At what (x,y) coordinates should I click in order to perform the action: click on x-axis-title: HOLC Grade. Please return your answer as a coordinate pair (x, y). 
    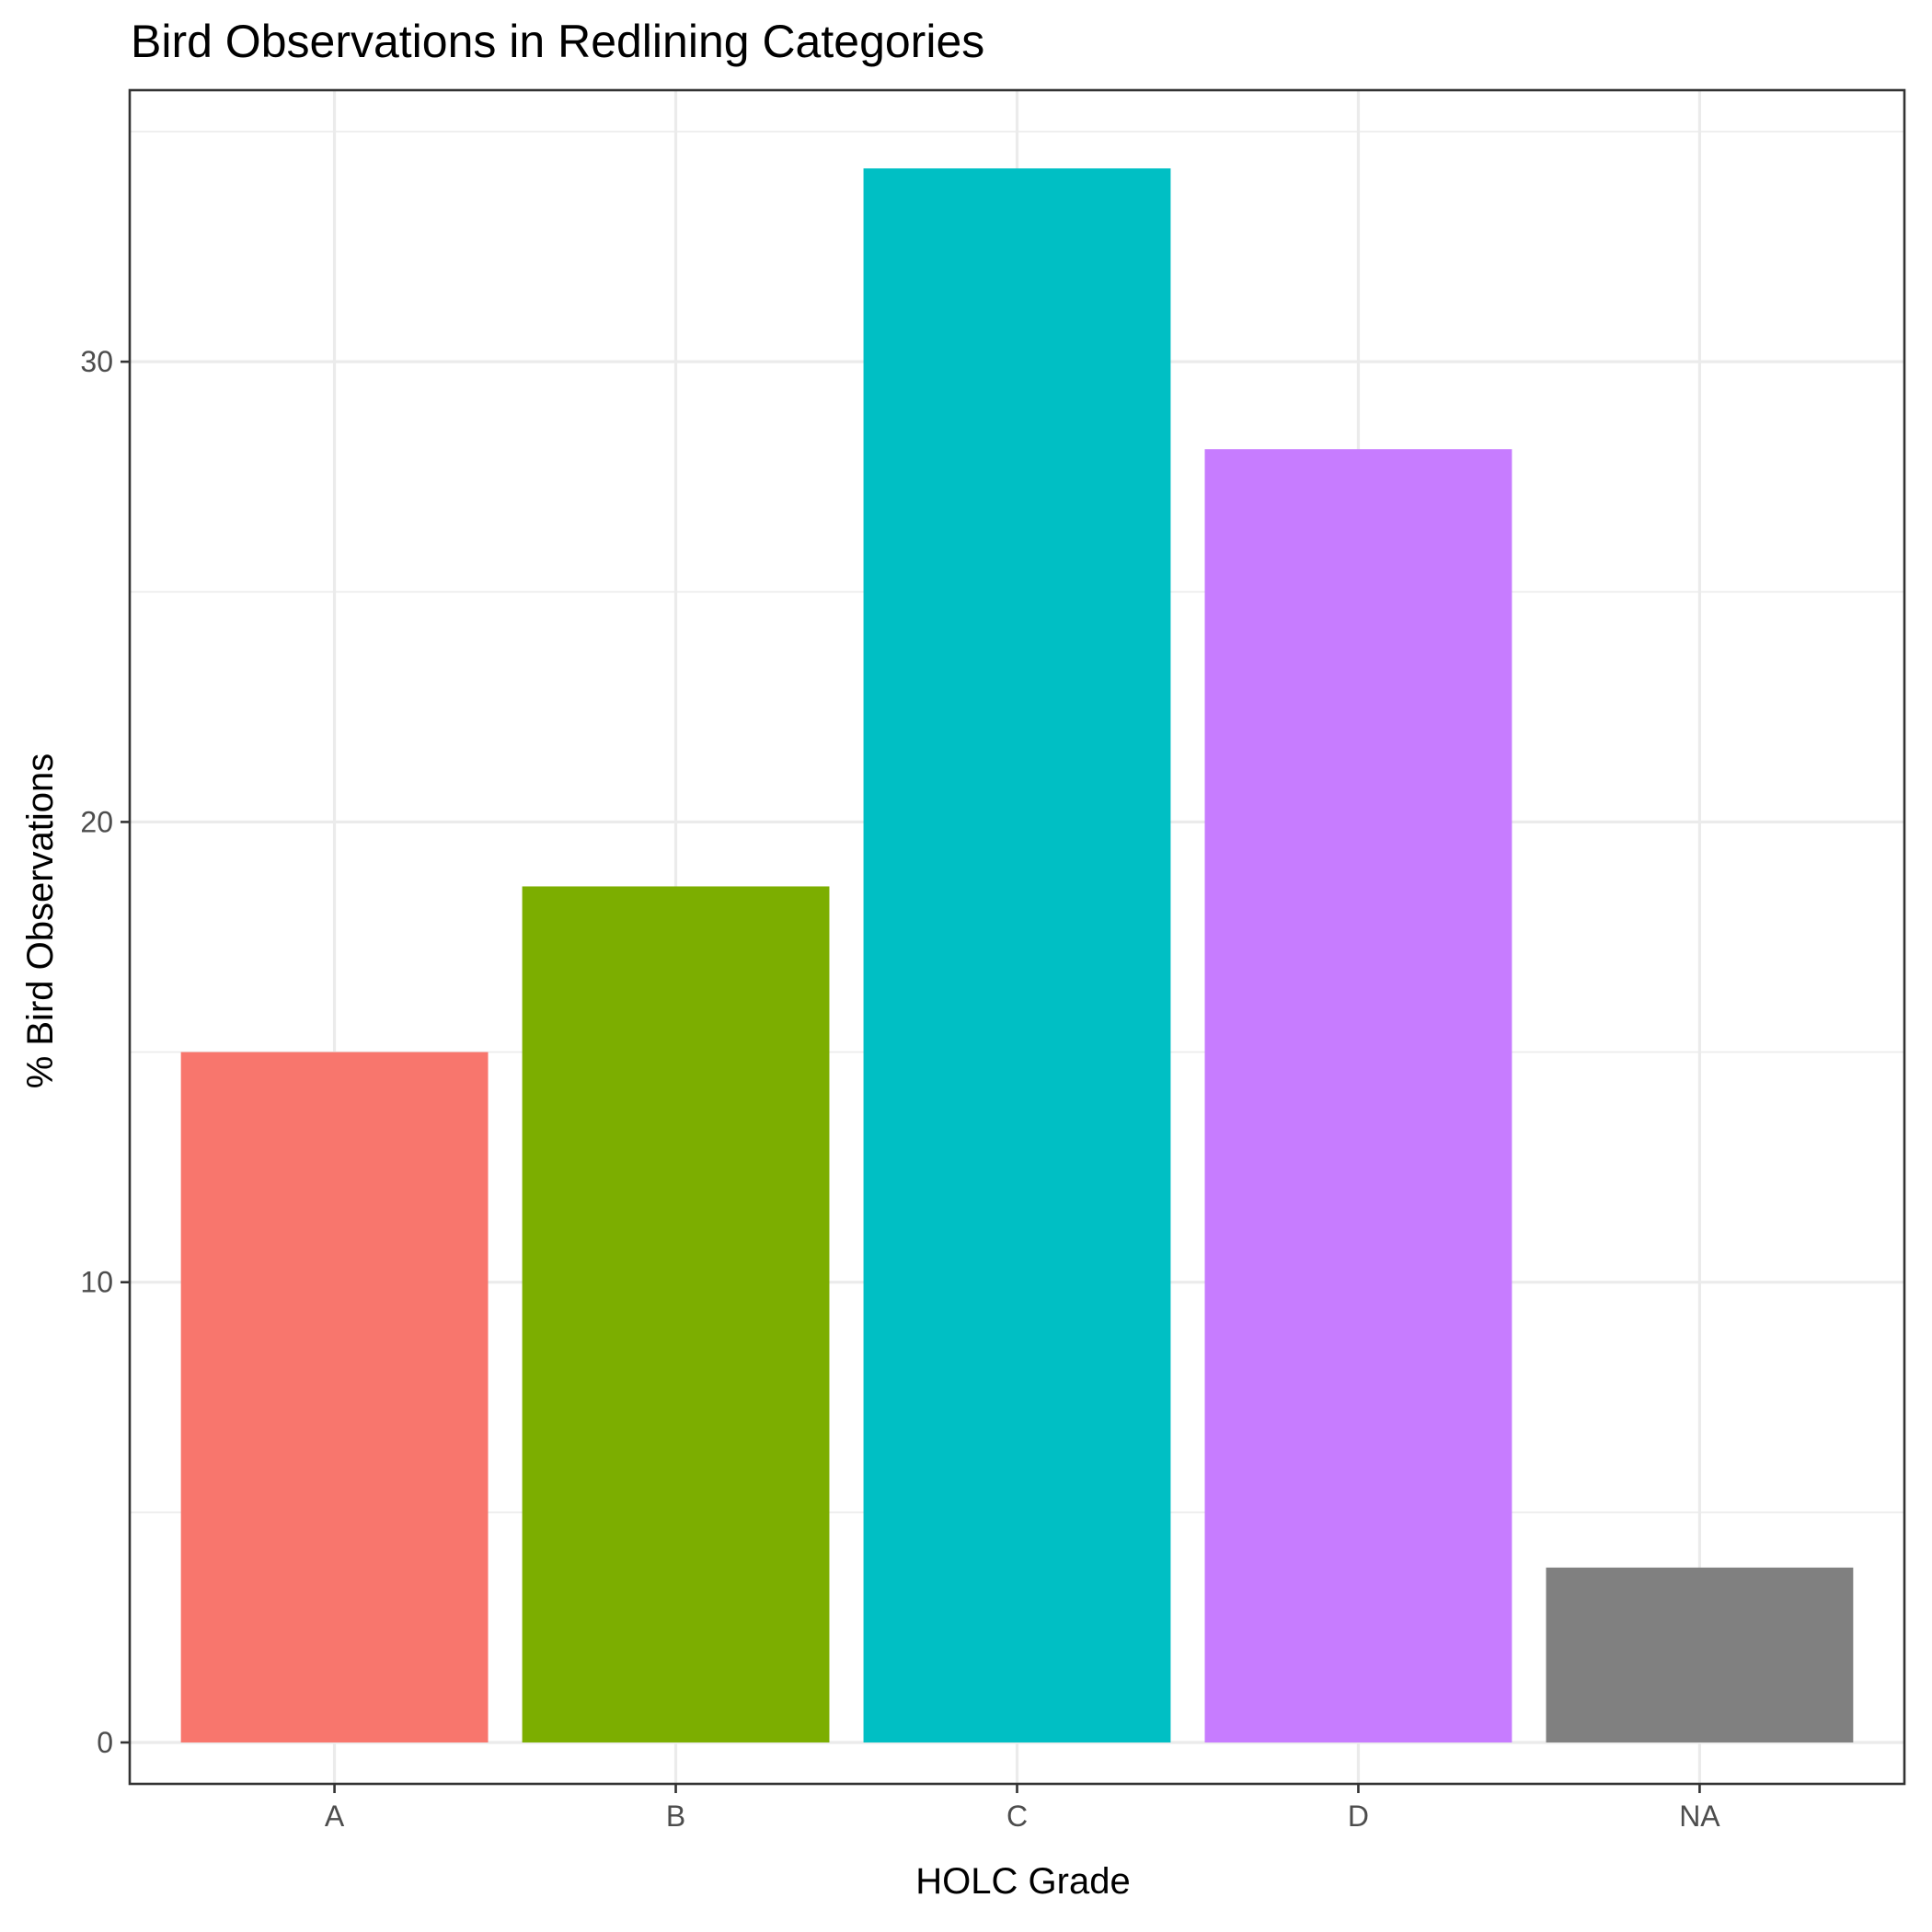
    Looking at the image, I should click on (1022, 1881).